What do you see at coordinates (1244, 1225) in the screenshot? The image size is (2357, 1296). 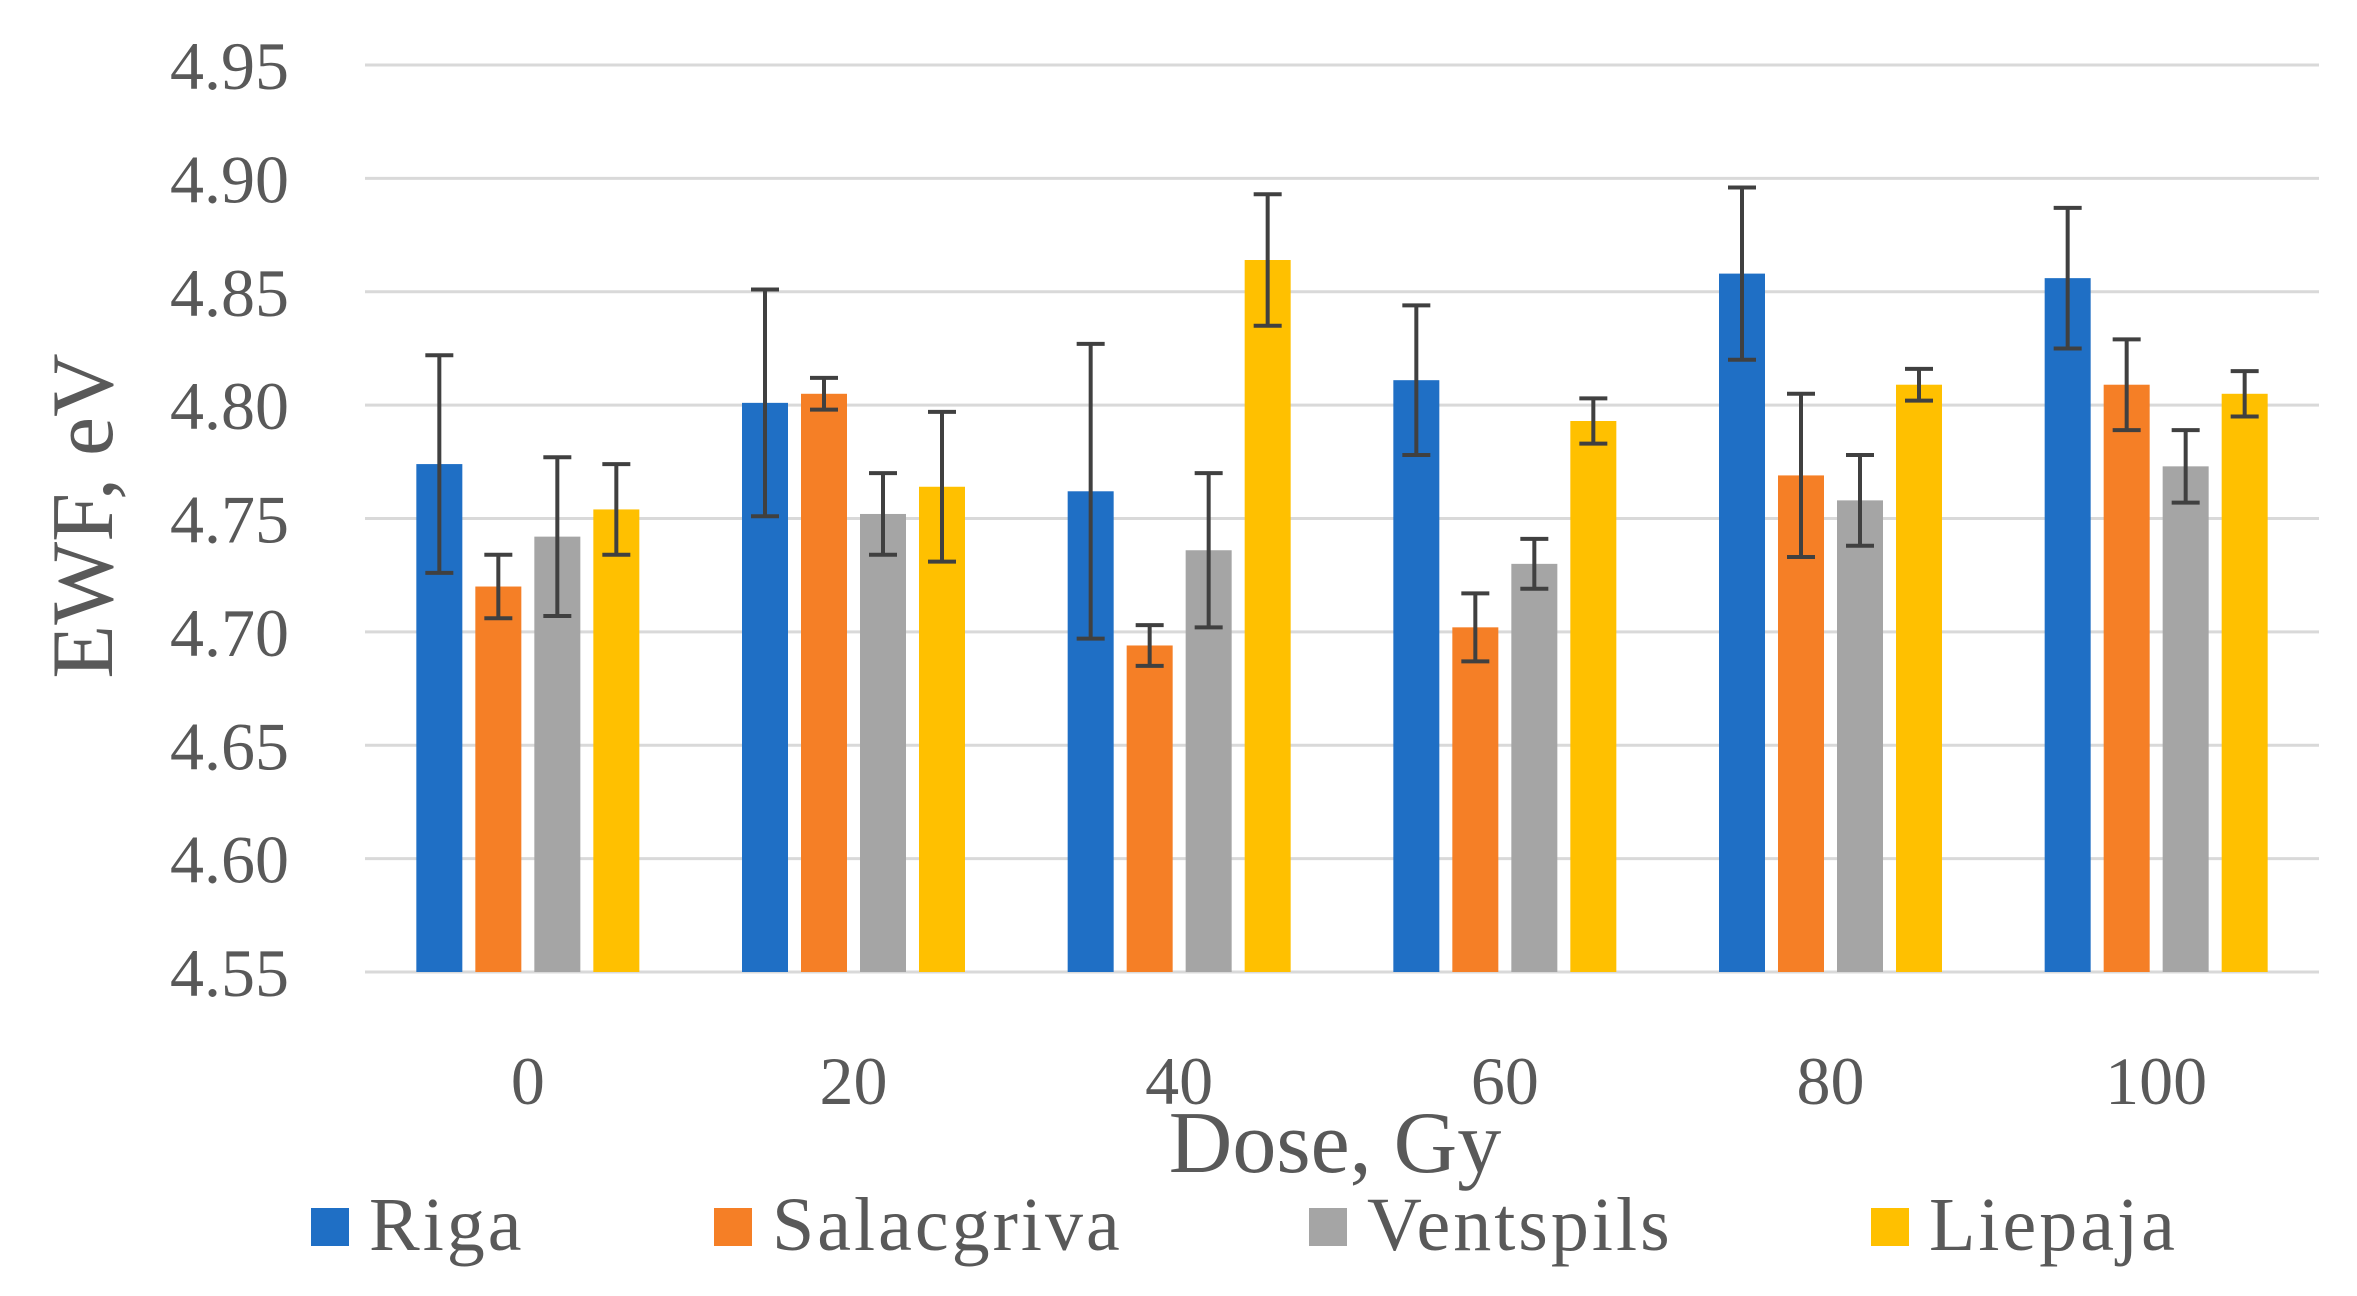 I see `legend: Riga Salacgriva Ventspils Liepaja` at bounding box center [1244, 1225].